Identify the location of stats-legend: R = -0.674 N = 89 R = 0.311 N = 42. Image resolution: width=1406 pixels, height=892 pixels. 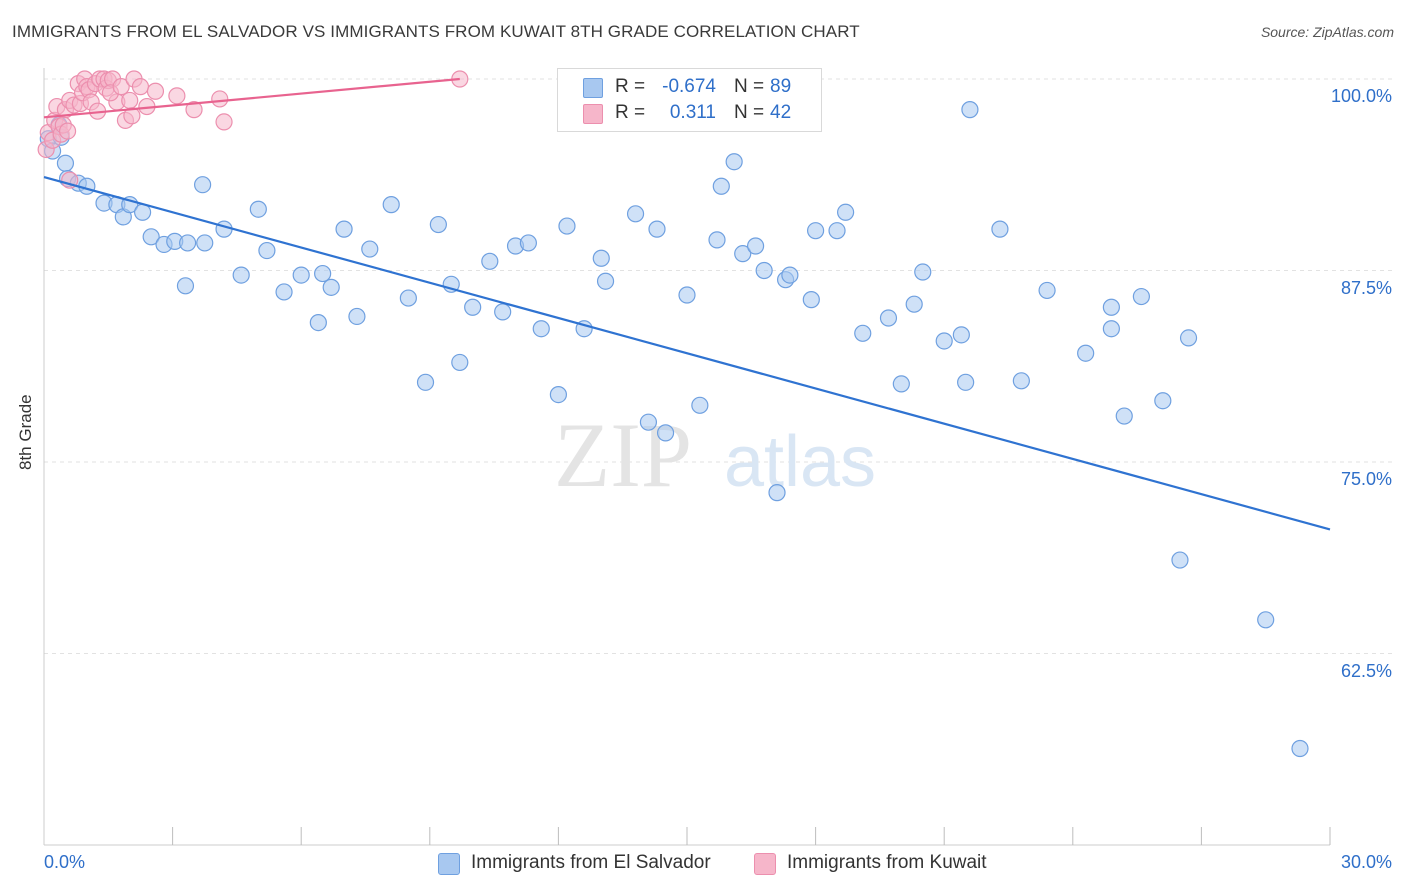
(689, 100).